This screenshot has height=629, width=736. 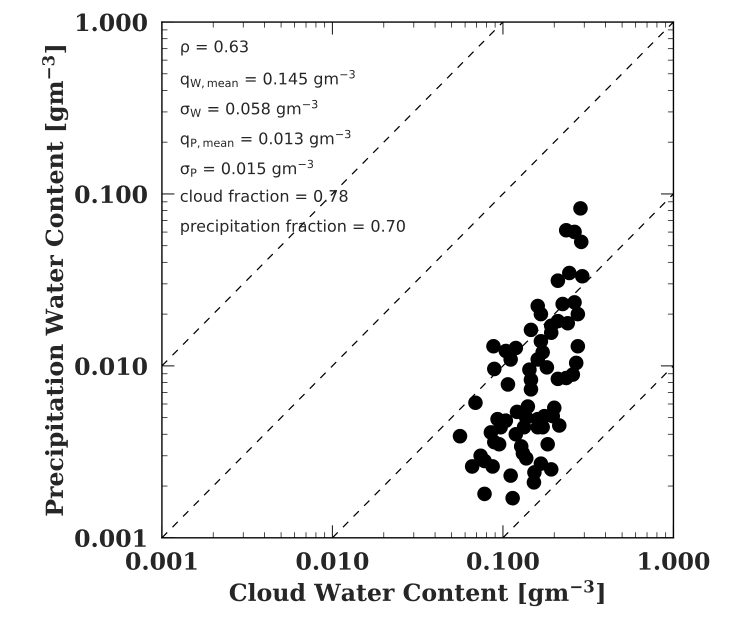 I want to click on y-tick-label: 0.001, so click(x=110, y=538).